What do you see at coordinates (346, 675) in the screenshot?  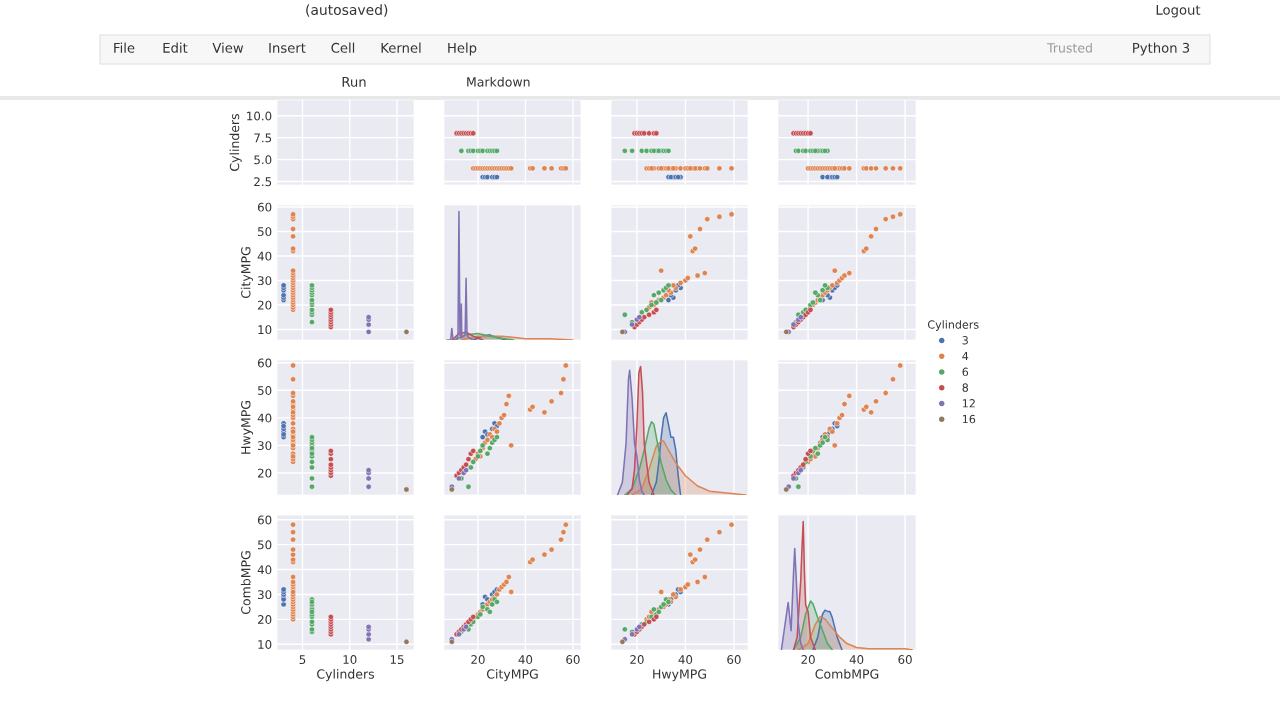 I see `x-axis-title: Cylinders` at bounding box center [346, 675].